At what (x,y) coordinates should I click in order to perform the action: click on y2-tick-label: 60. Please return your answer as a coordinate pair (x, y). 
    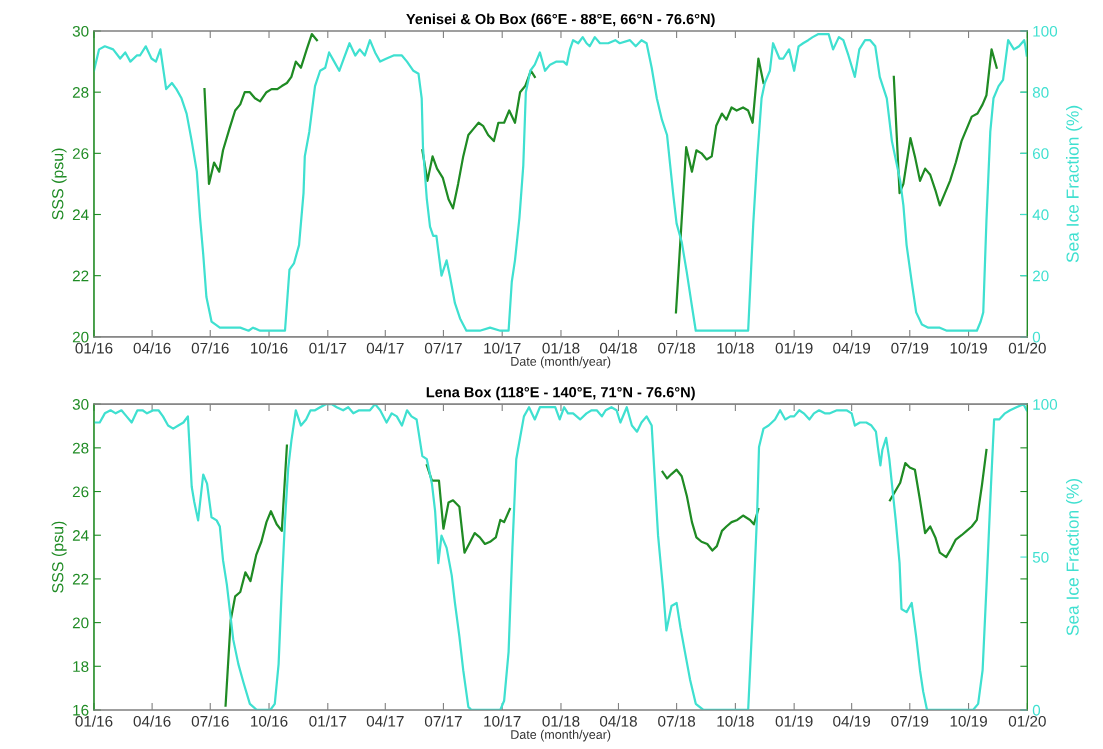
    Looking at the image, I should click on (1040, 154).